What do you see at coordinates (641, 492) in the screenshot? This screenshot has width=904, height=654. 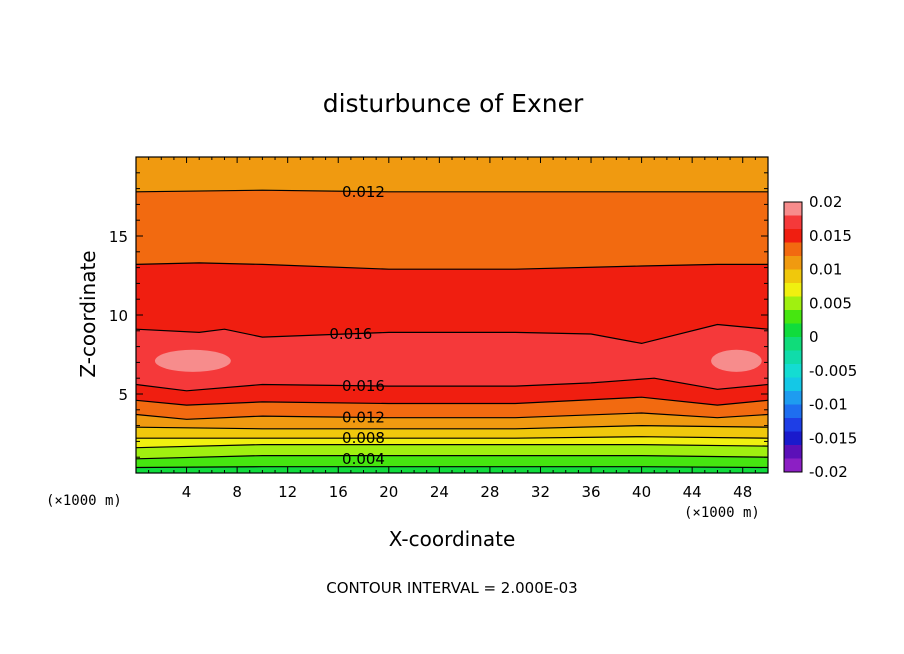 I see `x-tick-label-9: 40` at bounding box center [641, 492].